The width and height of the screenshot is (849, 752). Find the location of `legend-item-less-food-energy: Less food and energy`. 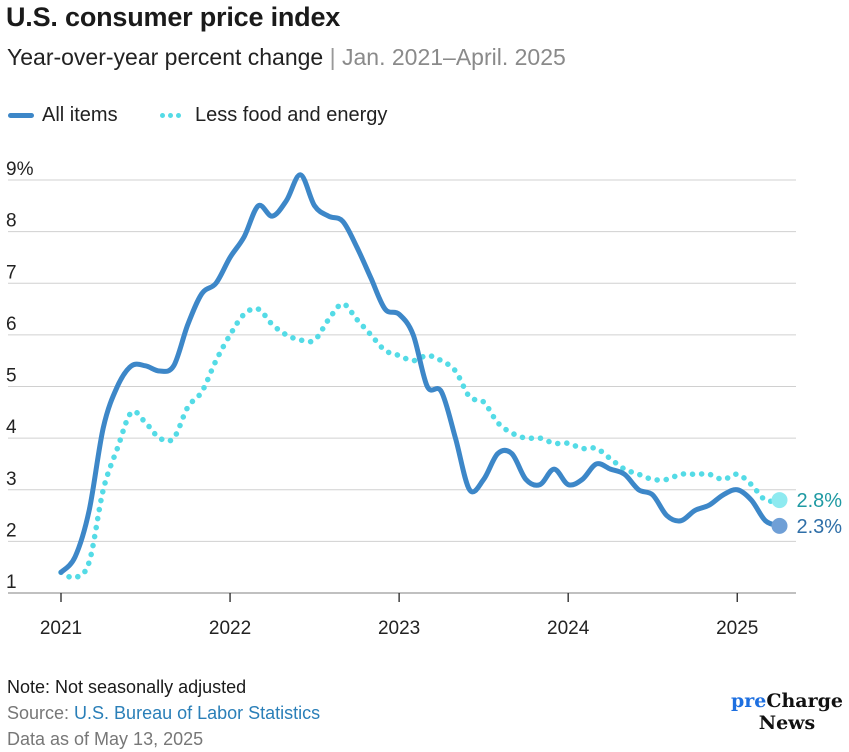

legend-item-less-food-energy: Less food and energy is located at coordinates (273, 115).